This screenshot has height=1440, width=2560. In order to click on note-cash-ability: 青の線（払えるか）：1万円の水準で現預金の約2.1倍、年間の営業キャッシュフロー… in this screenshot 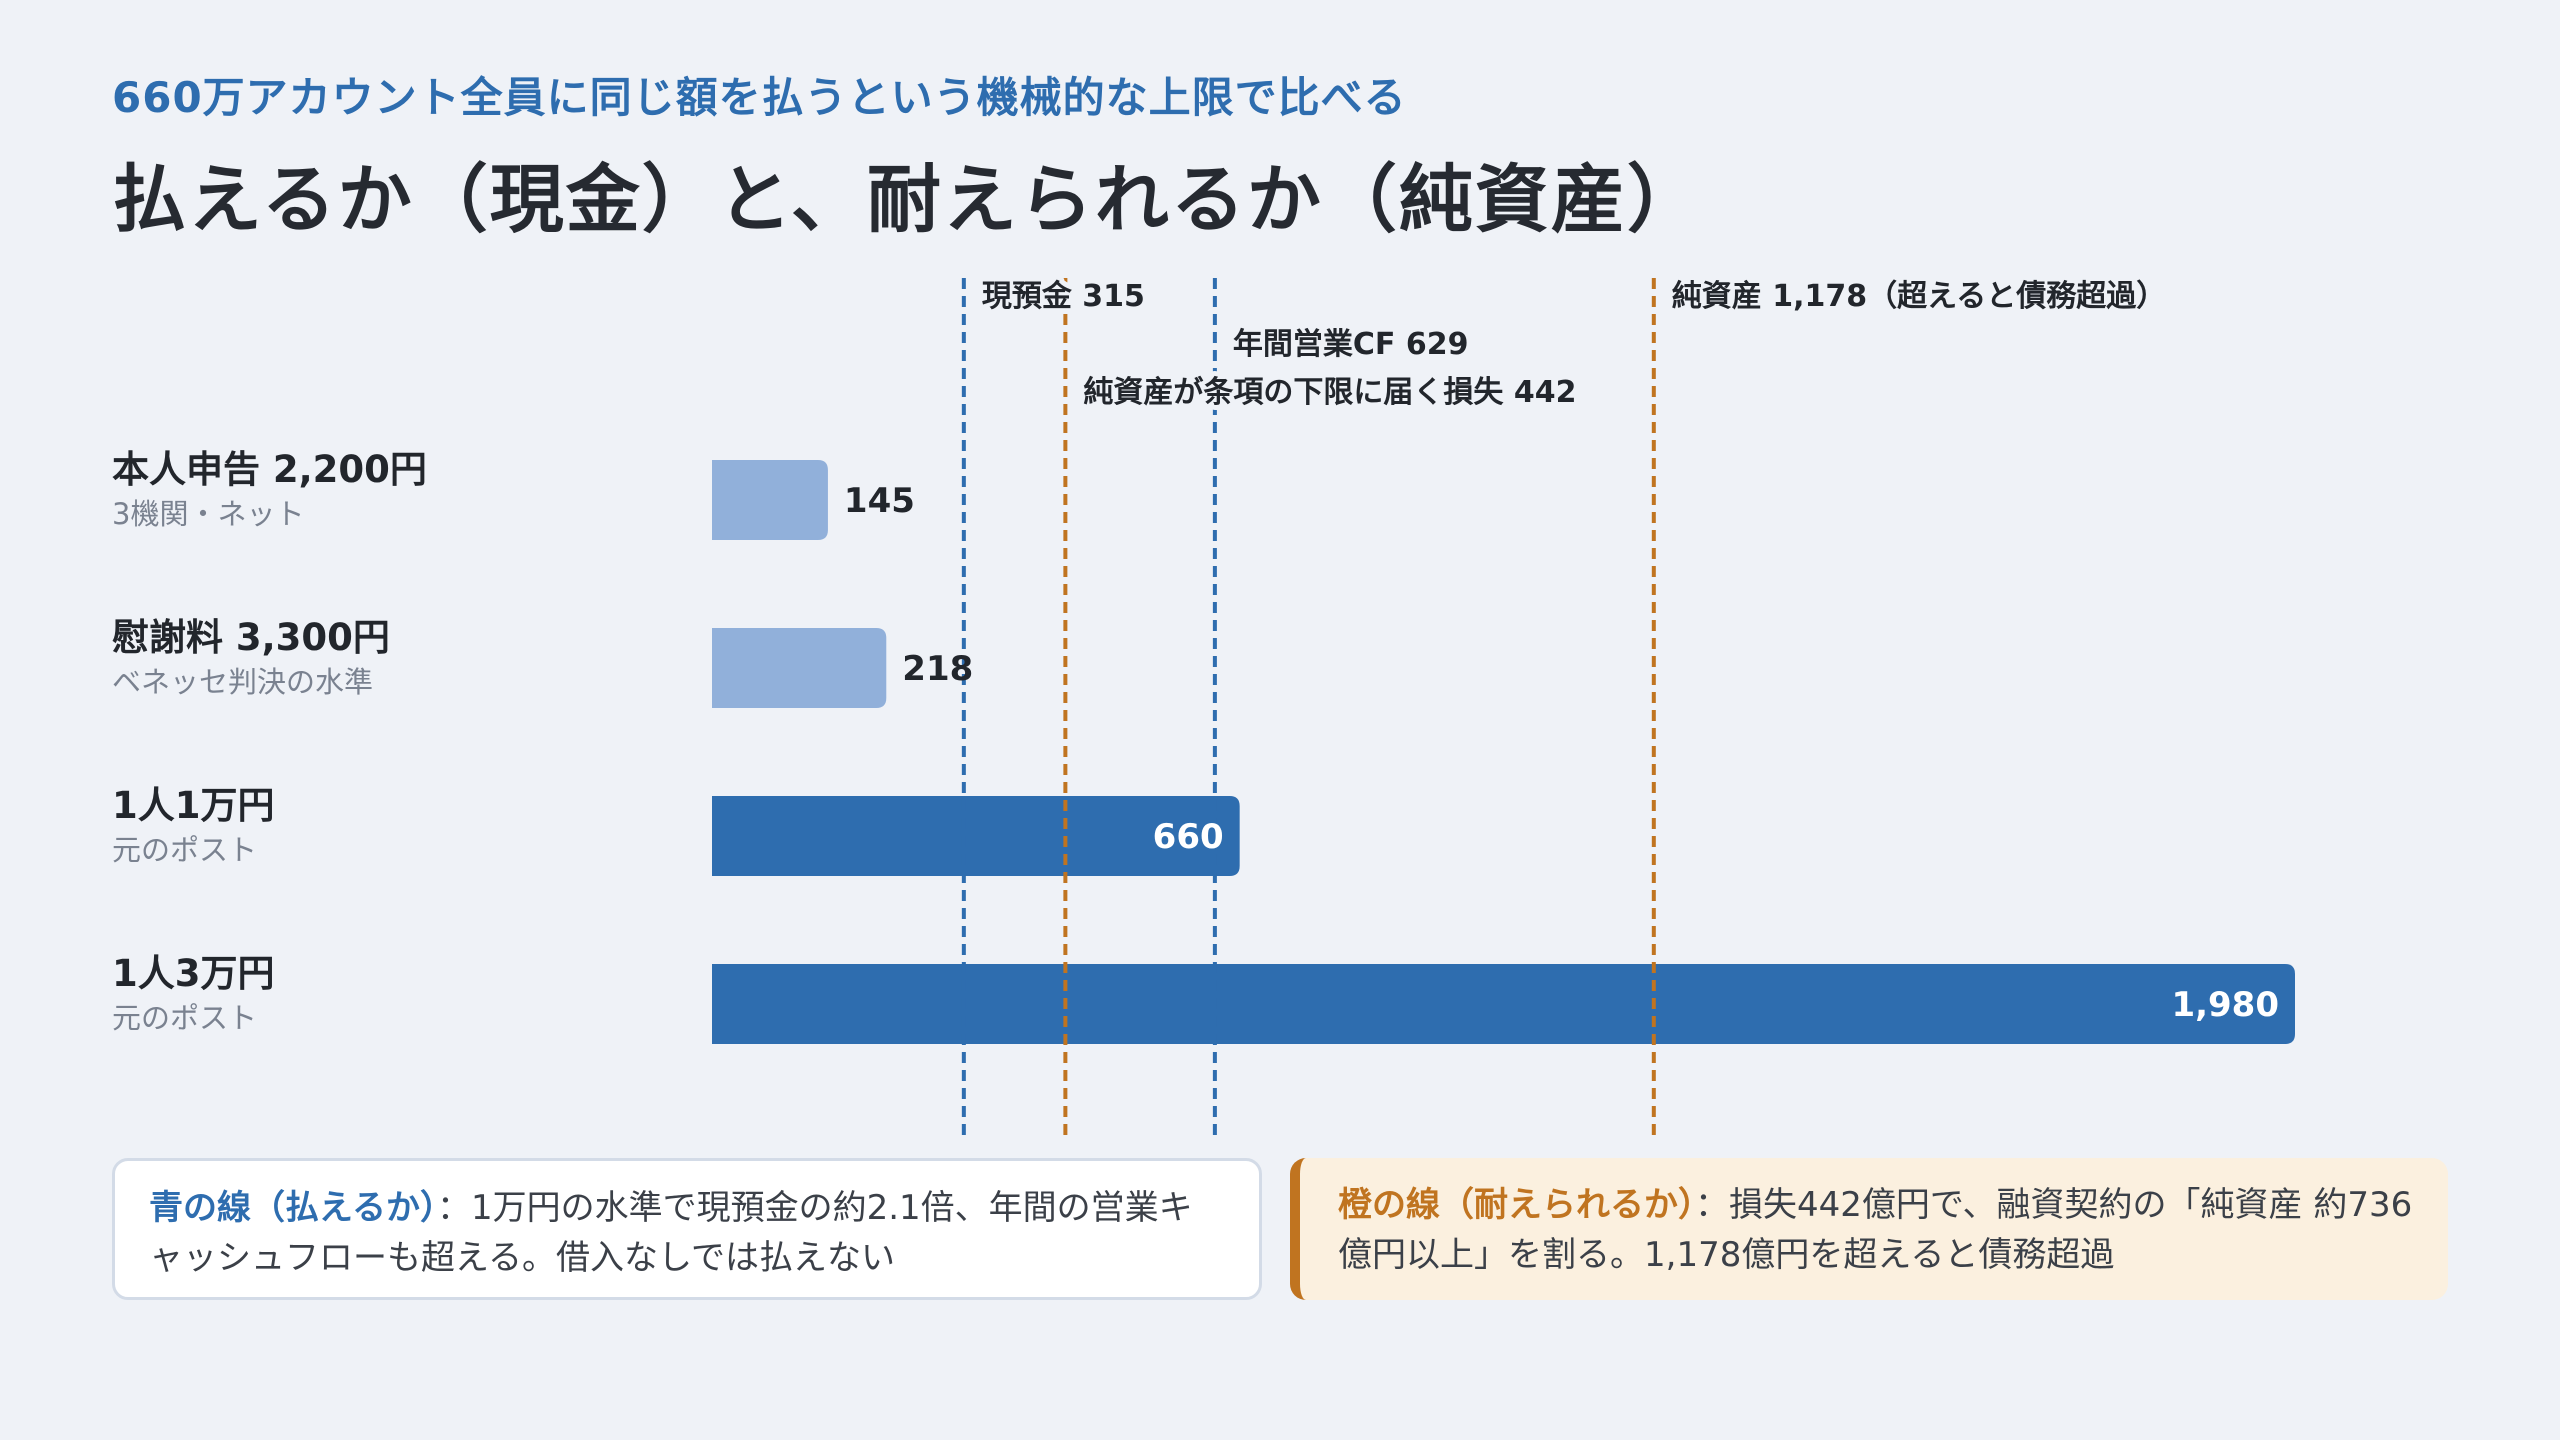, I will do `click(687, 1229)`.